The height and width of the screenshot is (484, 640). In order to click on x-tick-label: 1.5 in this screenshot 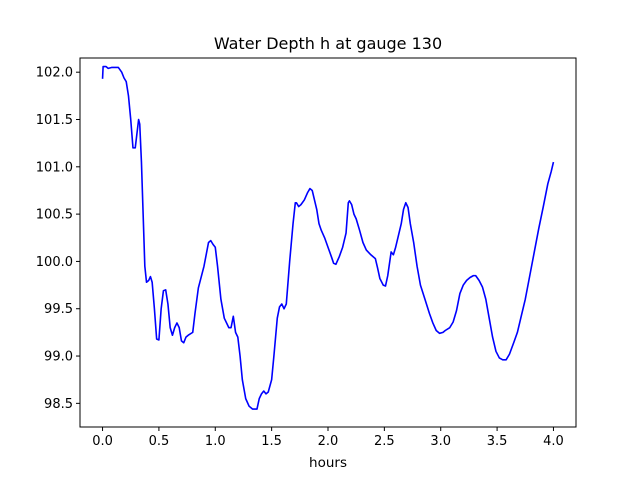, I will do `click(271, 441)`.